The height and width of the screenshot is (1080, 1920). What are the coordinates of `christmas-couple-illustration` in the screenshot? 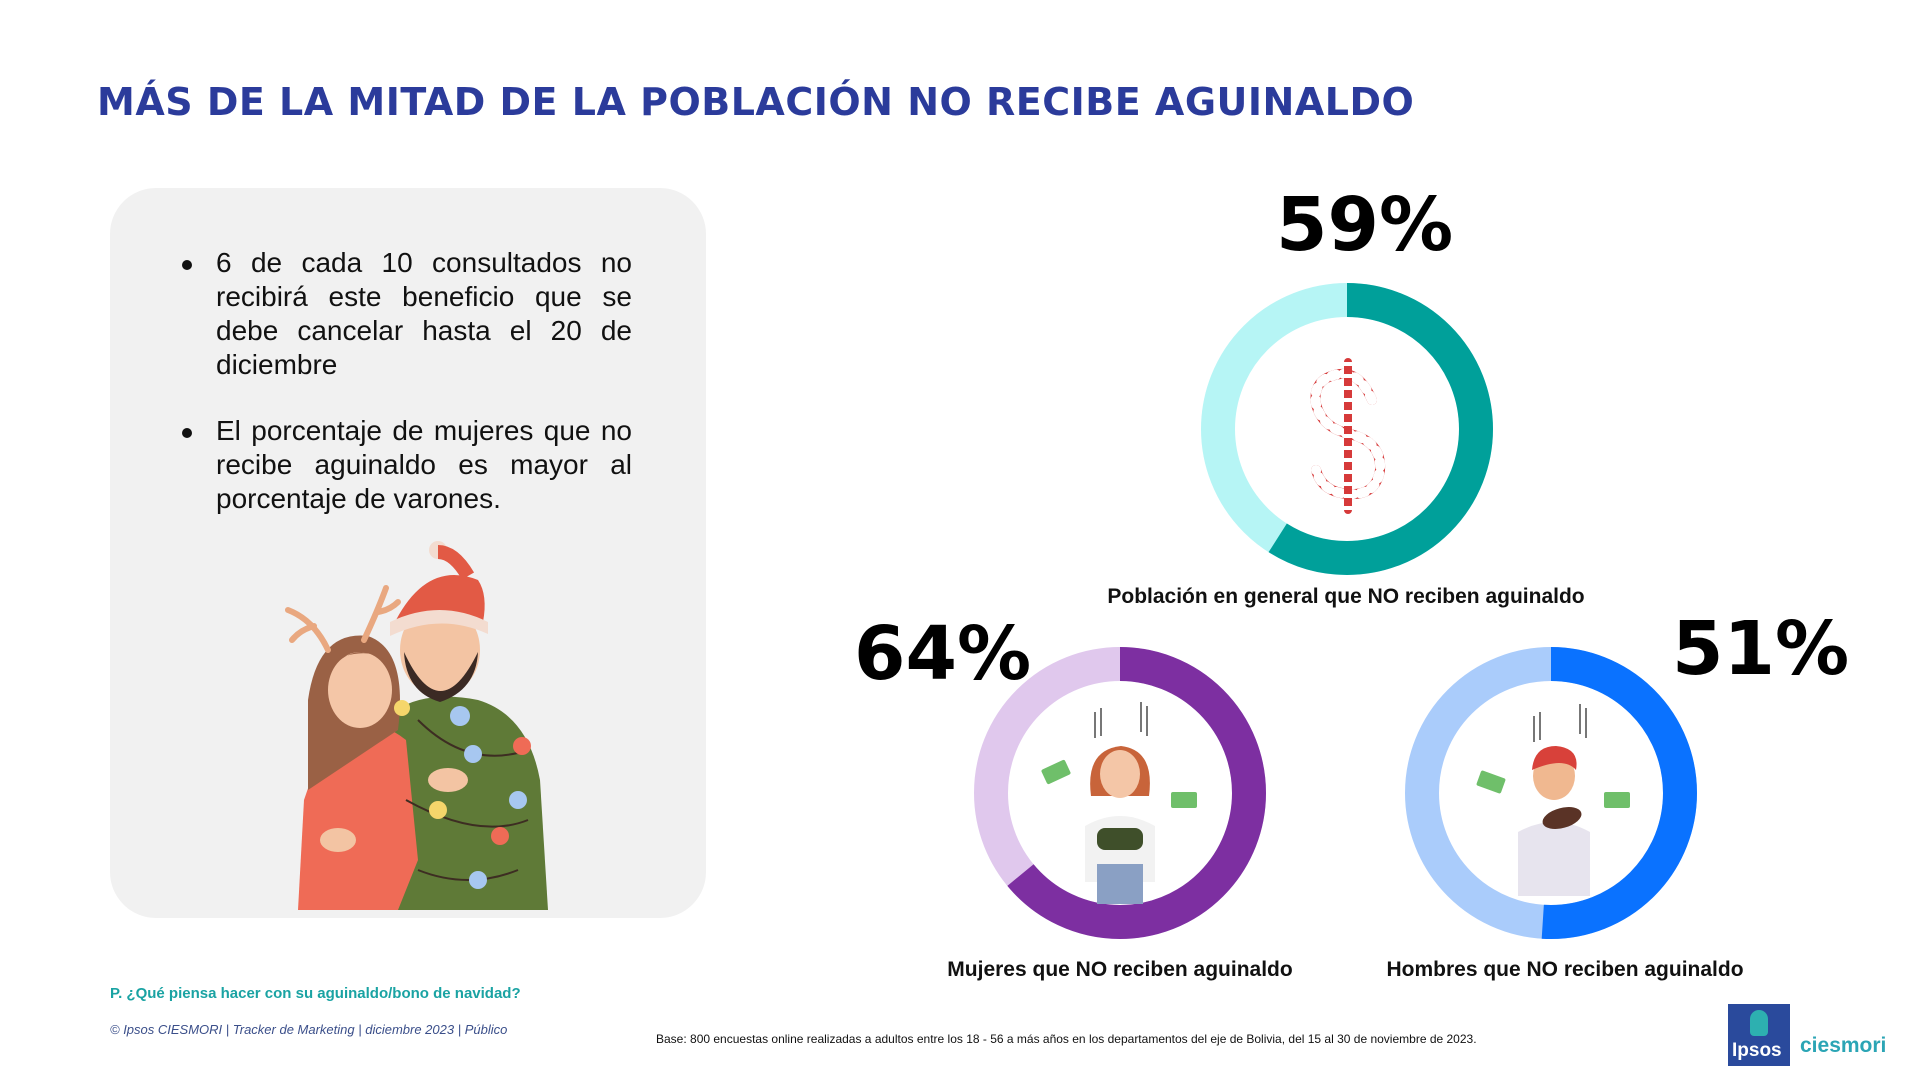 It's located at (416, 725).